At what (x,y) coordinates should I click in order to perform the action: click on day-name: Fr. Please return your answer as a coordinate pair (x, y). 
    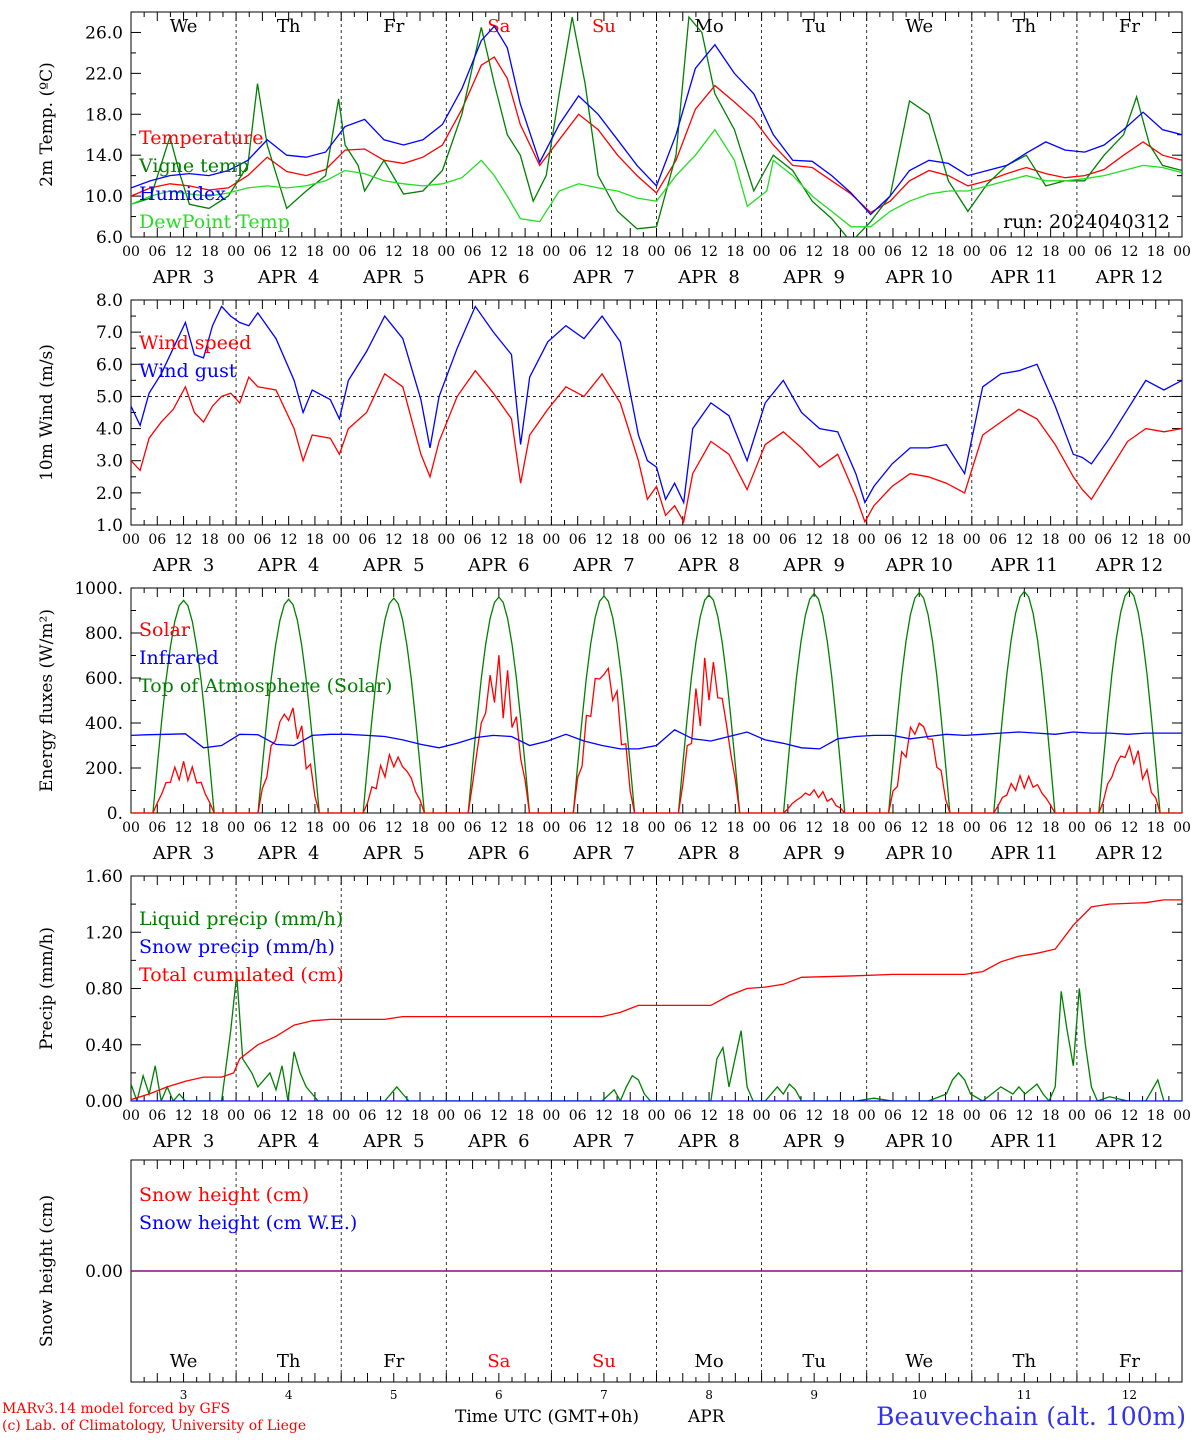
    Looking at the image, I should click on (393, 26).